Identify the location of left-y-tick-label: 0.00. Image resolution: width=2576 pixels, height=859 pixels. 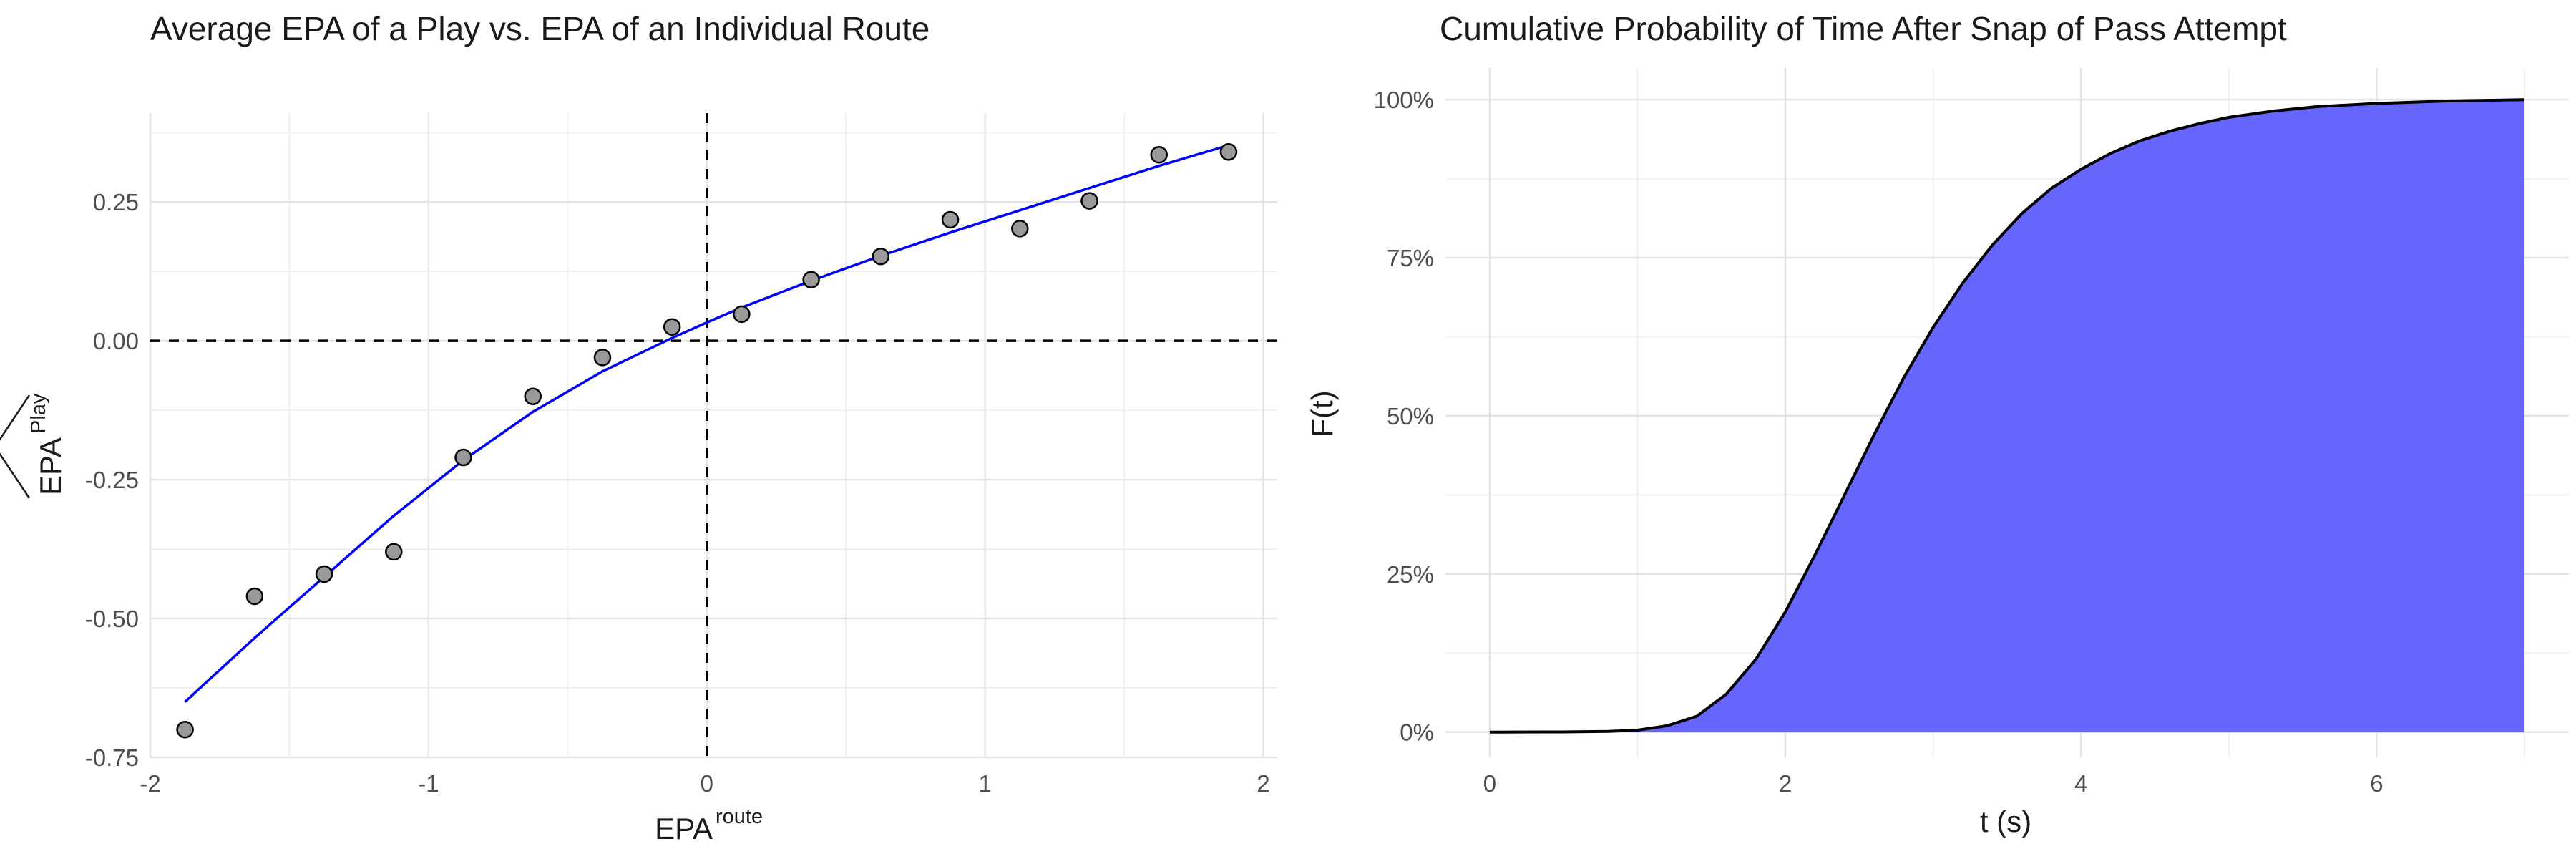
(116, 341).